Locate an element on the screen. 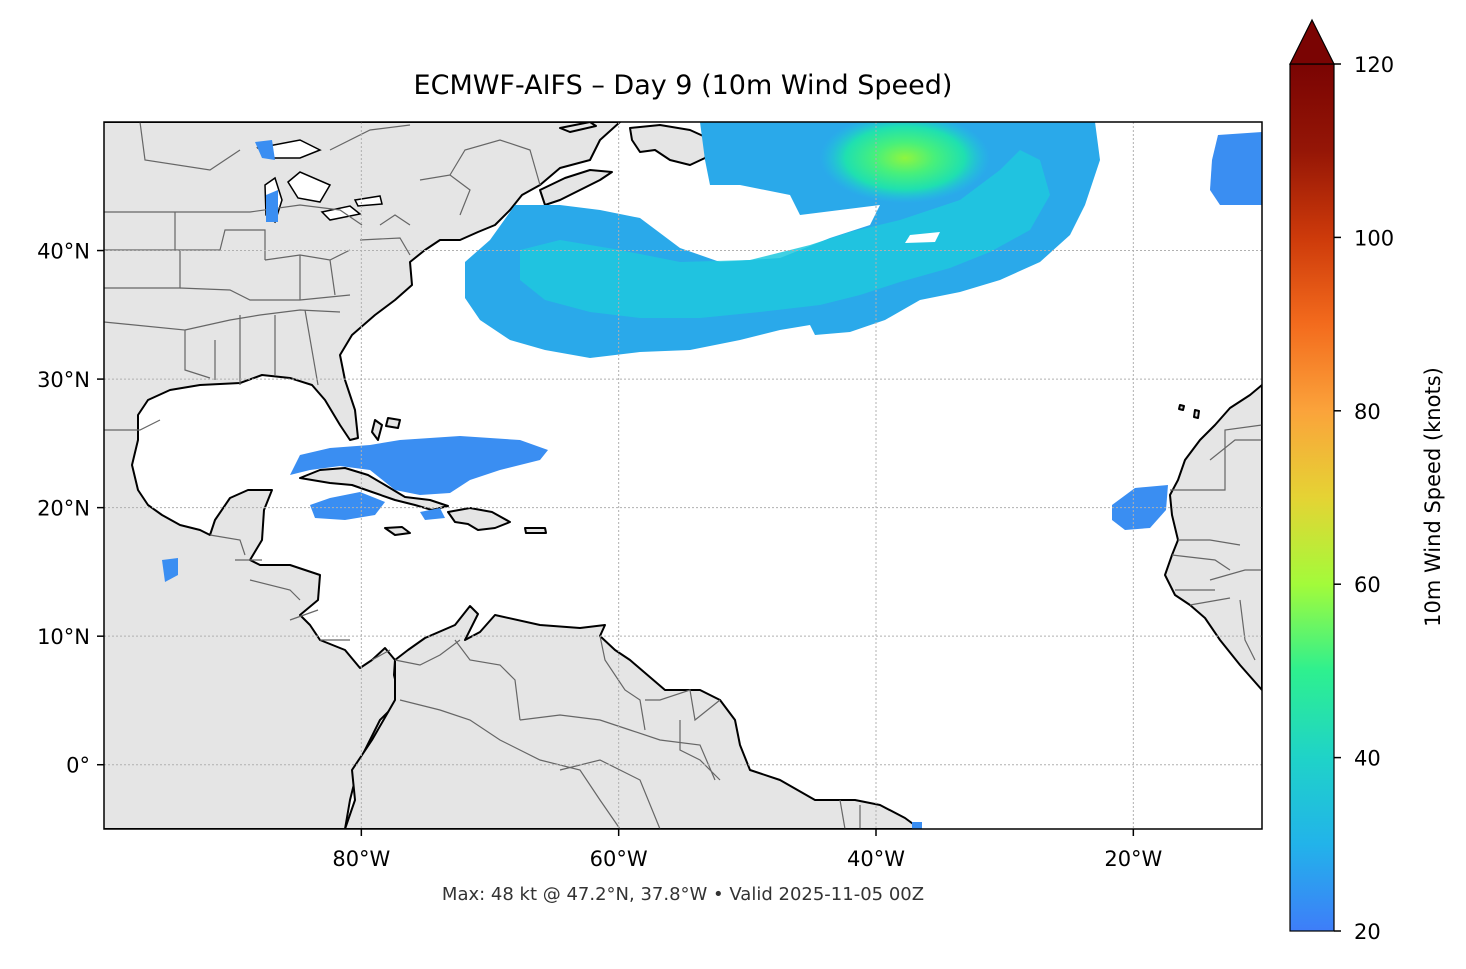 The width and height of the screenshot is (1466, 969). great-lakes is located at coordinates (319, 181).